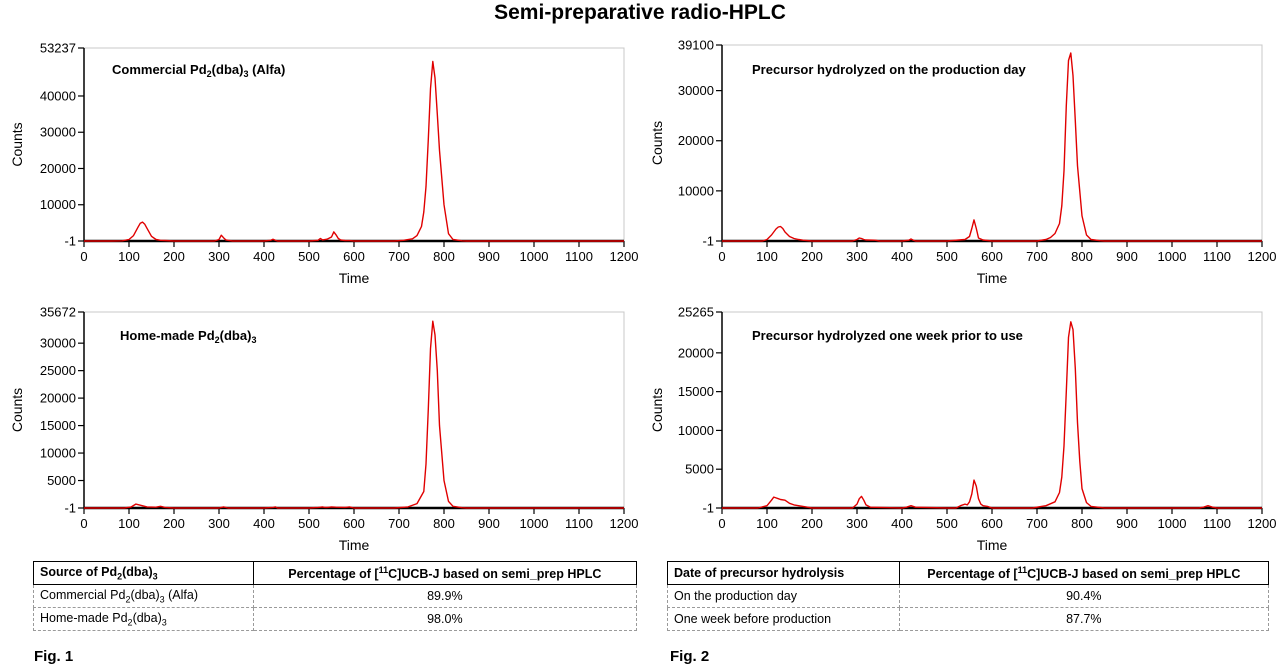  What do you see at coordinates (58, 95) in the screenshot?
I see `y-tick-label: 40000` at bounding box center [58, 95].